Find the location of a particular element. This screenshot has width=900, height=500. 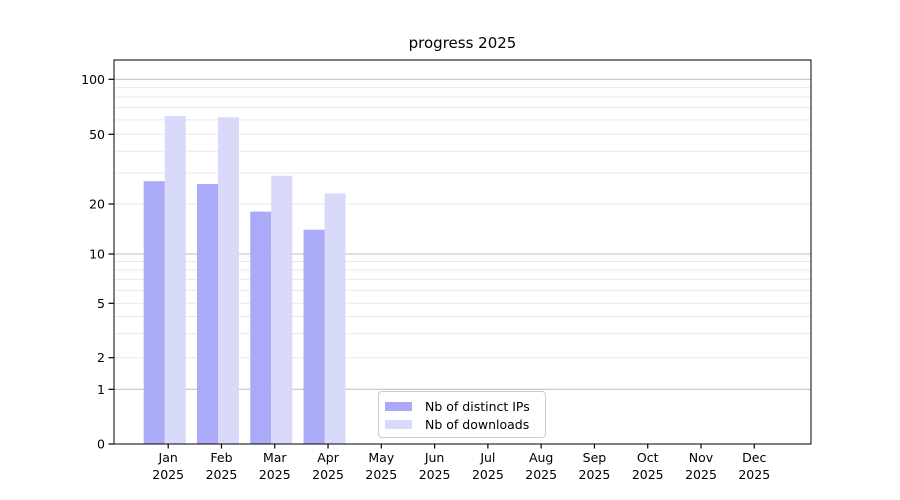

x-tick-label-month: Jan is located at coordinates (168, 457).